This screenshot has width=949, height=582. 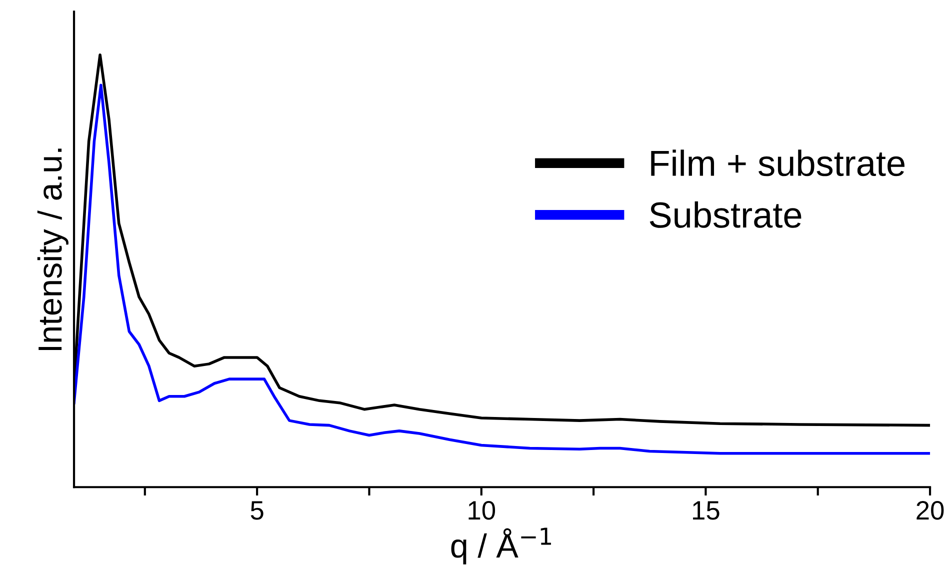 What do you see at coordinates (930, 510) in the screenshot?
I see `x-tick-label: 20` at bounding box center [930, 510].